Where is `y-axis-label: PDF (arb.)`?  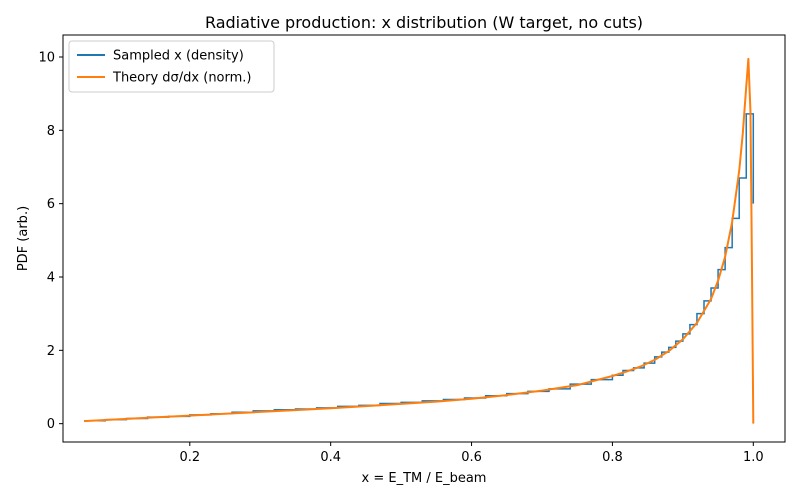 y-axis-label: PDF (arb.) is located at coordinates (23, 238).